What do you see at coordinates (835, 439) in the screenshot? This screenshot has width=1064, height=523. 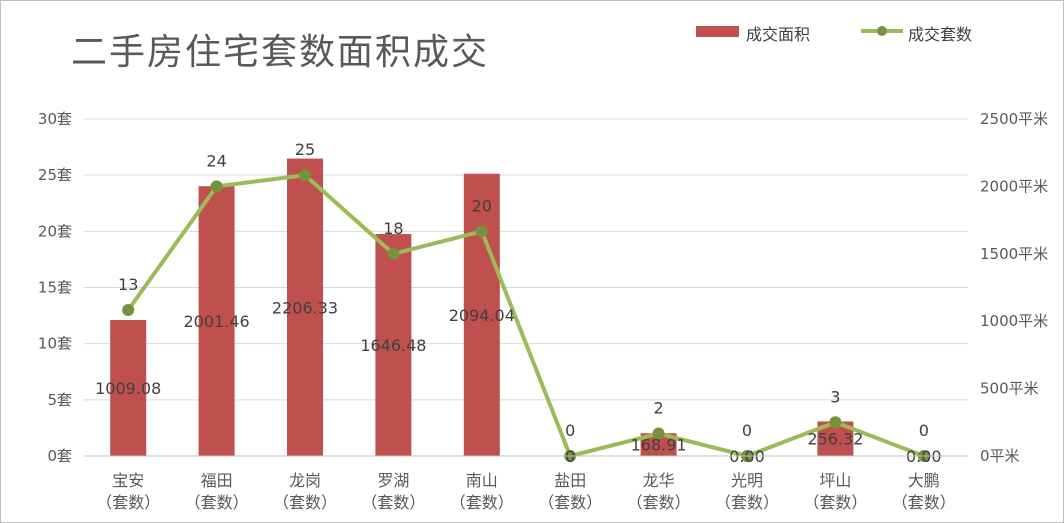 I see `bar-data-label: 256.32` at bounding box center [835, 439].